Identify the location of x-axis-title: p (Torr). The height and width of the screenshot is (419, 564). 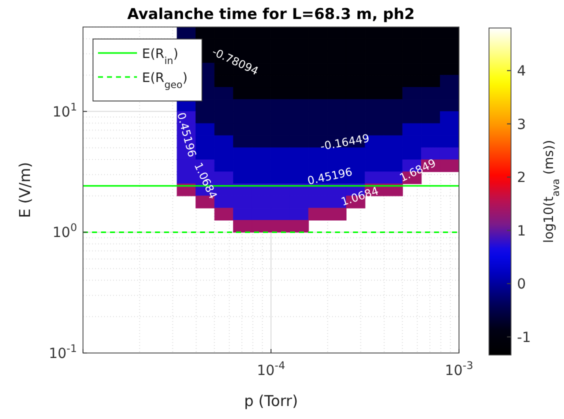
(271, 401).